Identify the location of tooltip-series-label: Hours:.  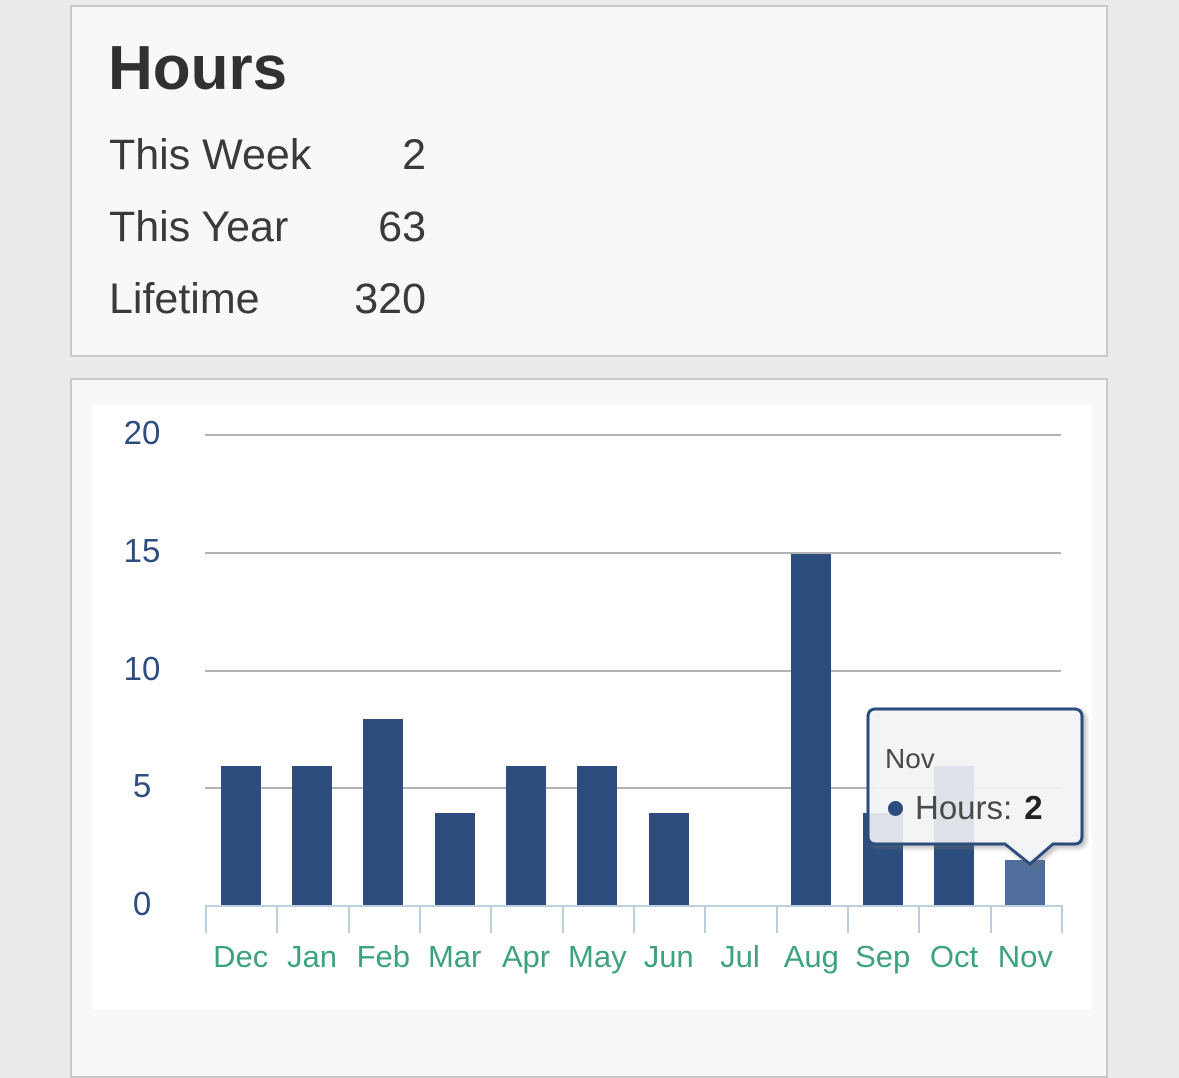
(964, 807).